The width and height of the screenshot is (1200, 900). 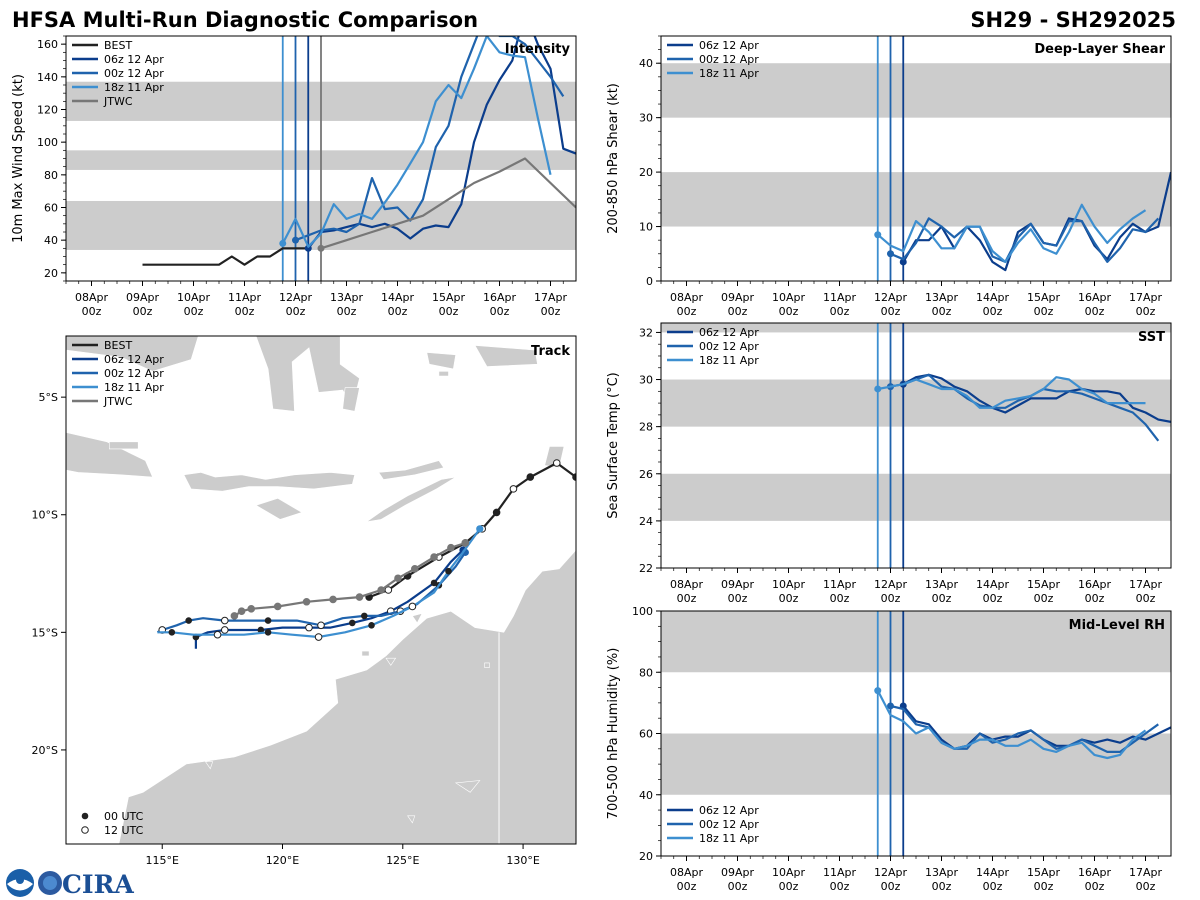 I want to click on marker-legend-label: 12 UTC, so click(x=124, y=830).